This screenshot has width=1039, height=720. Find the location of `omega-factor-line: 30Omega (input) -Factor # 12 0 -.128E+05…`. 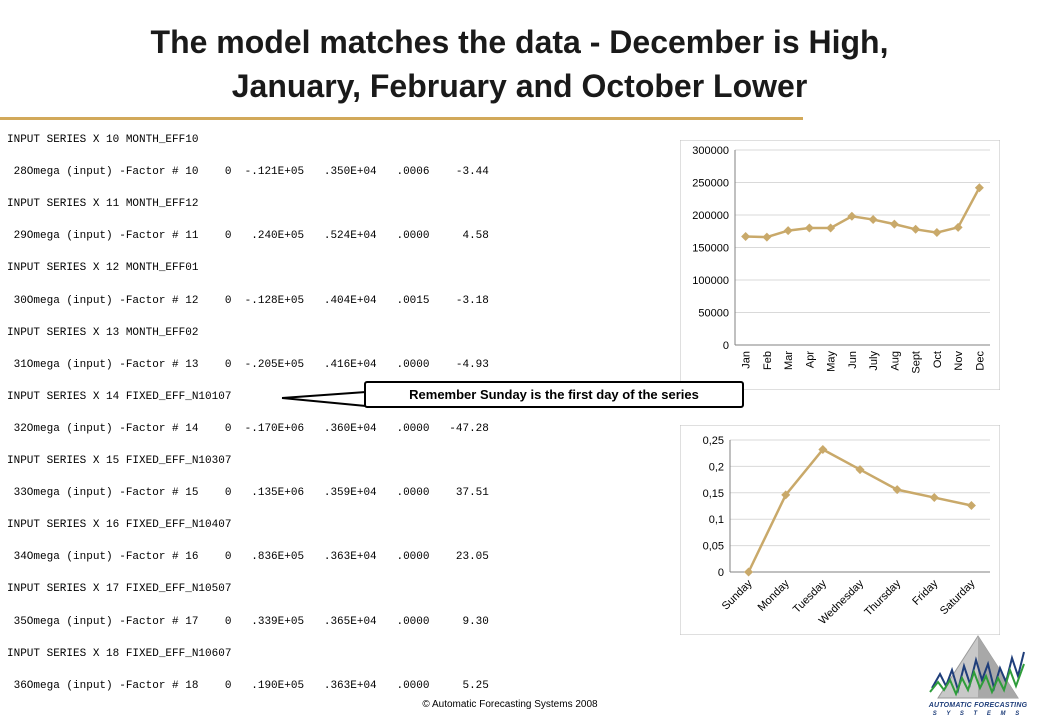

omega-factor-line: 30Omega (input) -Factor # 12 0 -.128E+05… is located at coordinates (248, 300).